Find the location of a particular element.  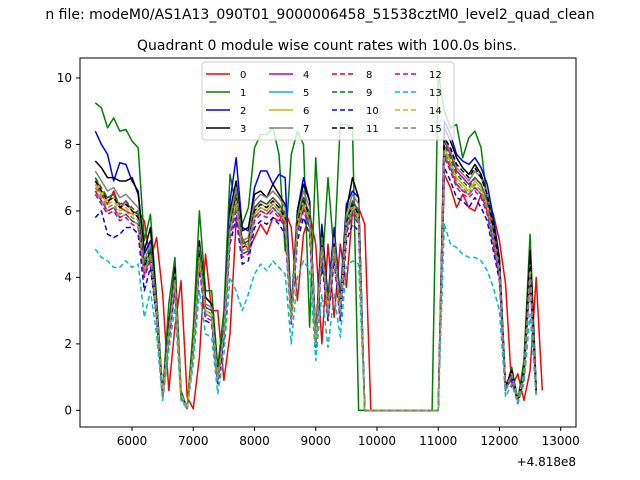

legend-label-15: 15 is located at coordinates (435, 129).